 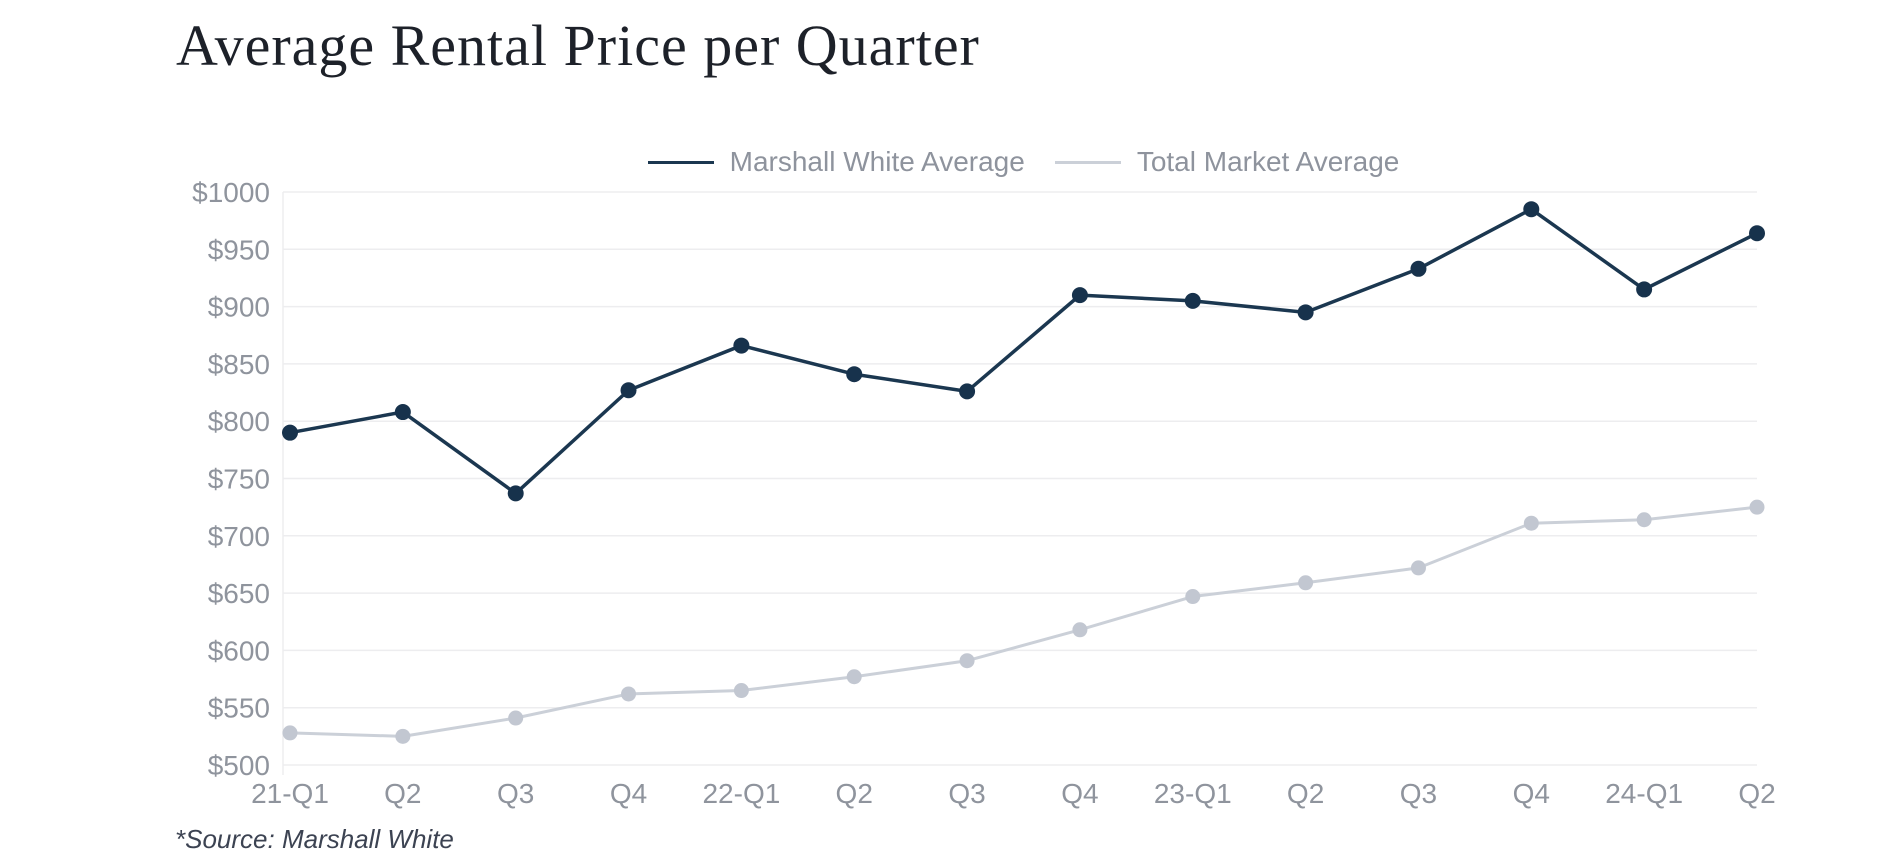 I want to click on legend-swatch-marshall-white, so click(x=680, y=162).